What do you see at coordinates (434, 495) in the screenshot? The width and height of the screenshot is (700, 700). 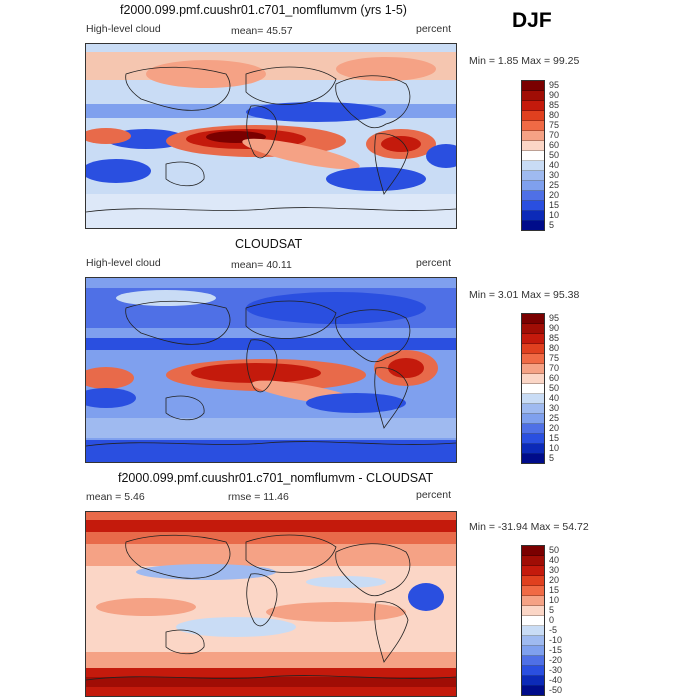 I see `panel-3-units: percent` at bounding box center [434, 495].